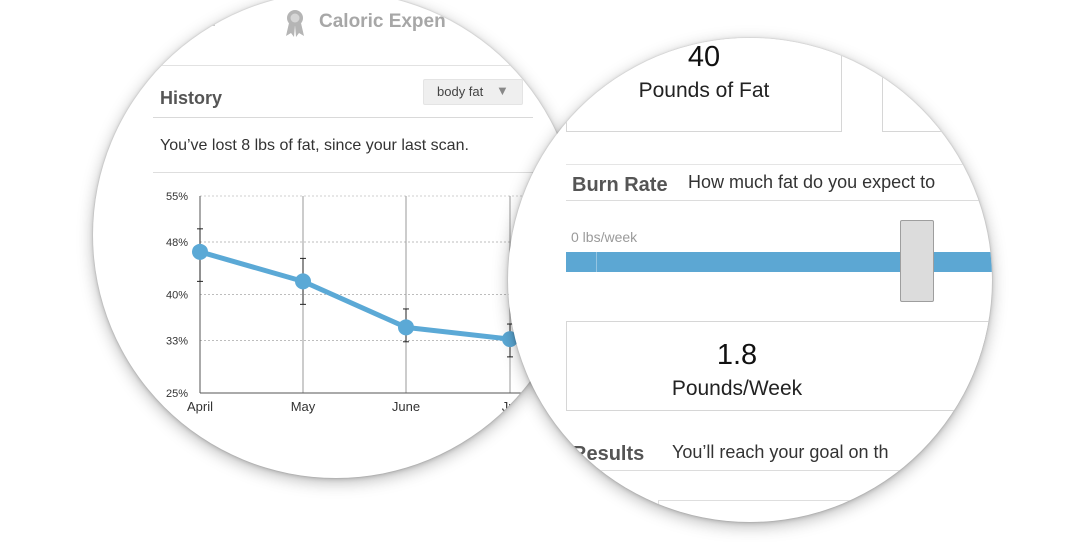  Describe the element at coordinates (343, 172) in the screenshot. I see `chart-top-divider` at that location.